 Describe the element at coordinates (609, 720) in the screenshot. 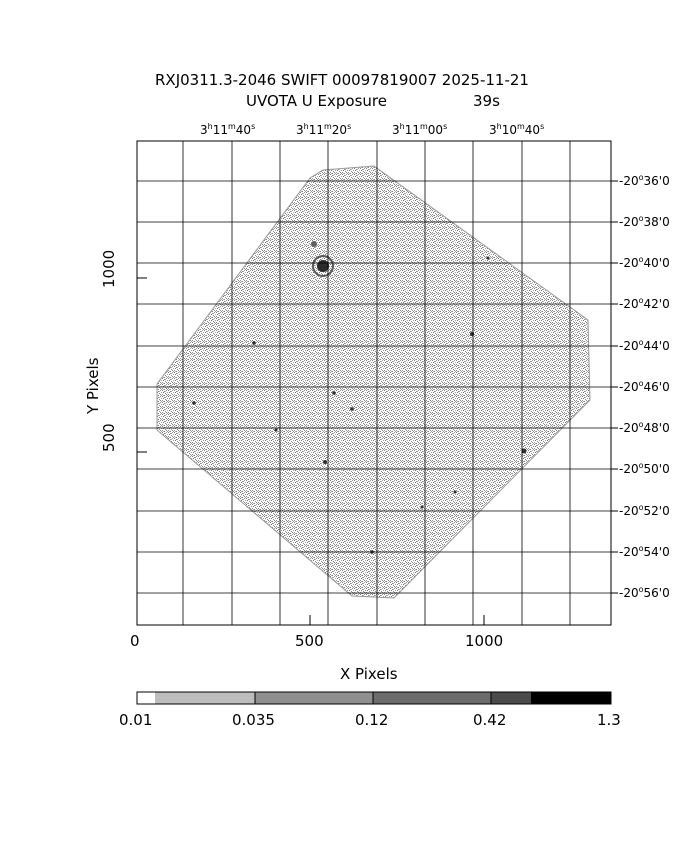

I see `colorbar-label: 1.3` at that location.